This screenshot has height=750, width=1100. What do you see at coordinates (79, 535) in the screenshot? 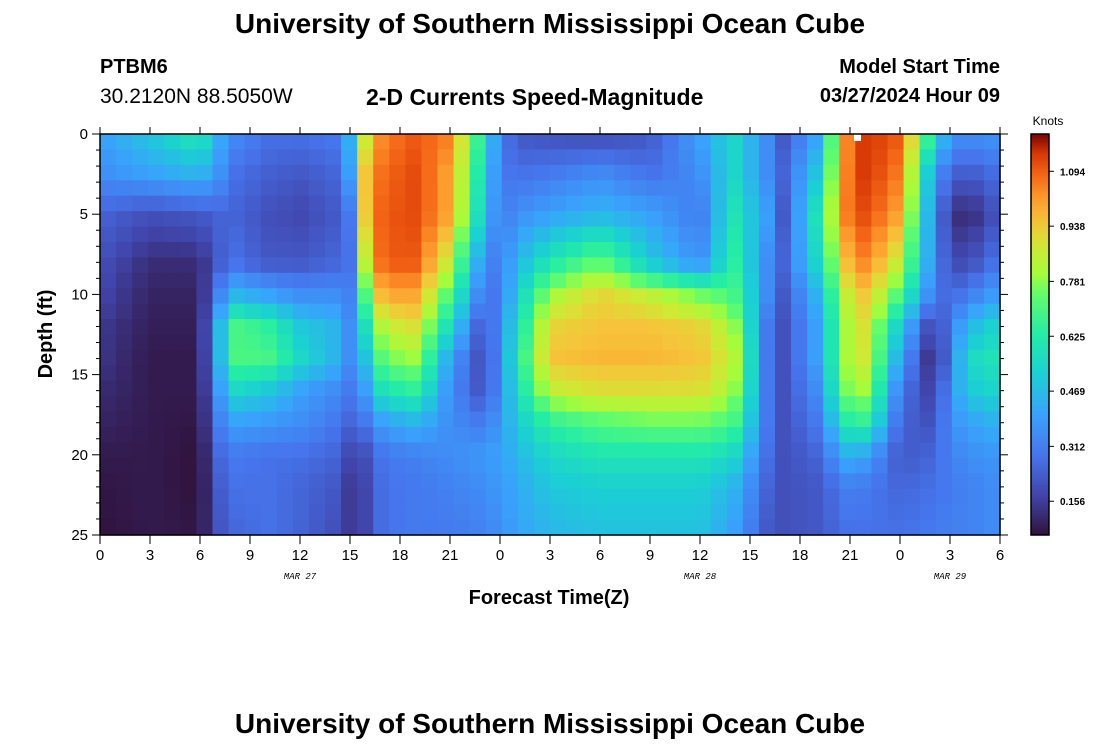
I see `y-tick-label: 25` at bounding box center [79, 535].